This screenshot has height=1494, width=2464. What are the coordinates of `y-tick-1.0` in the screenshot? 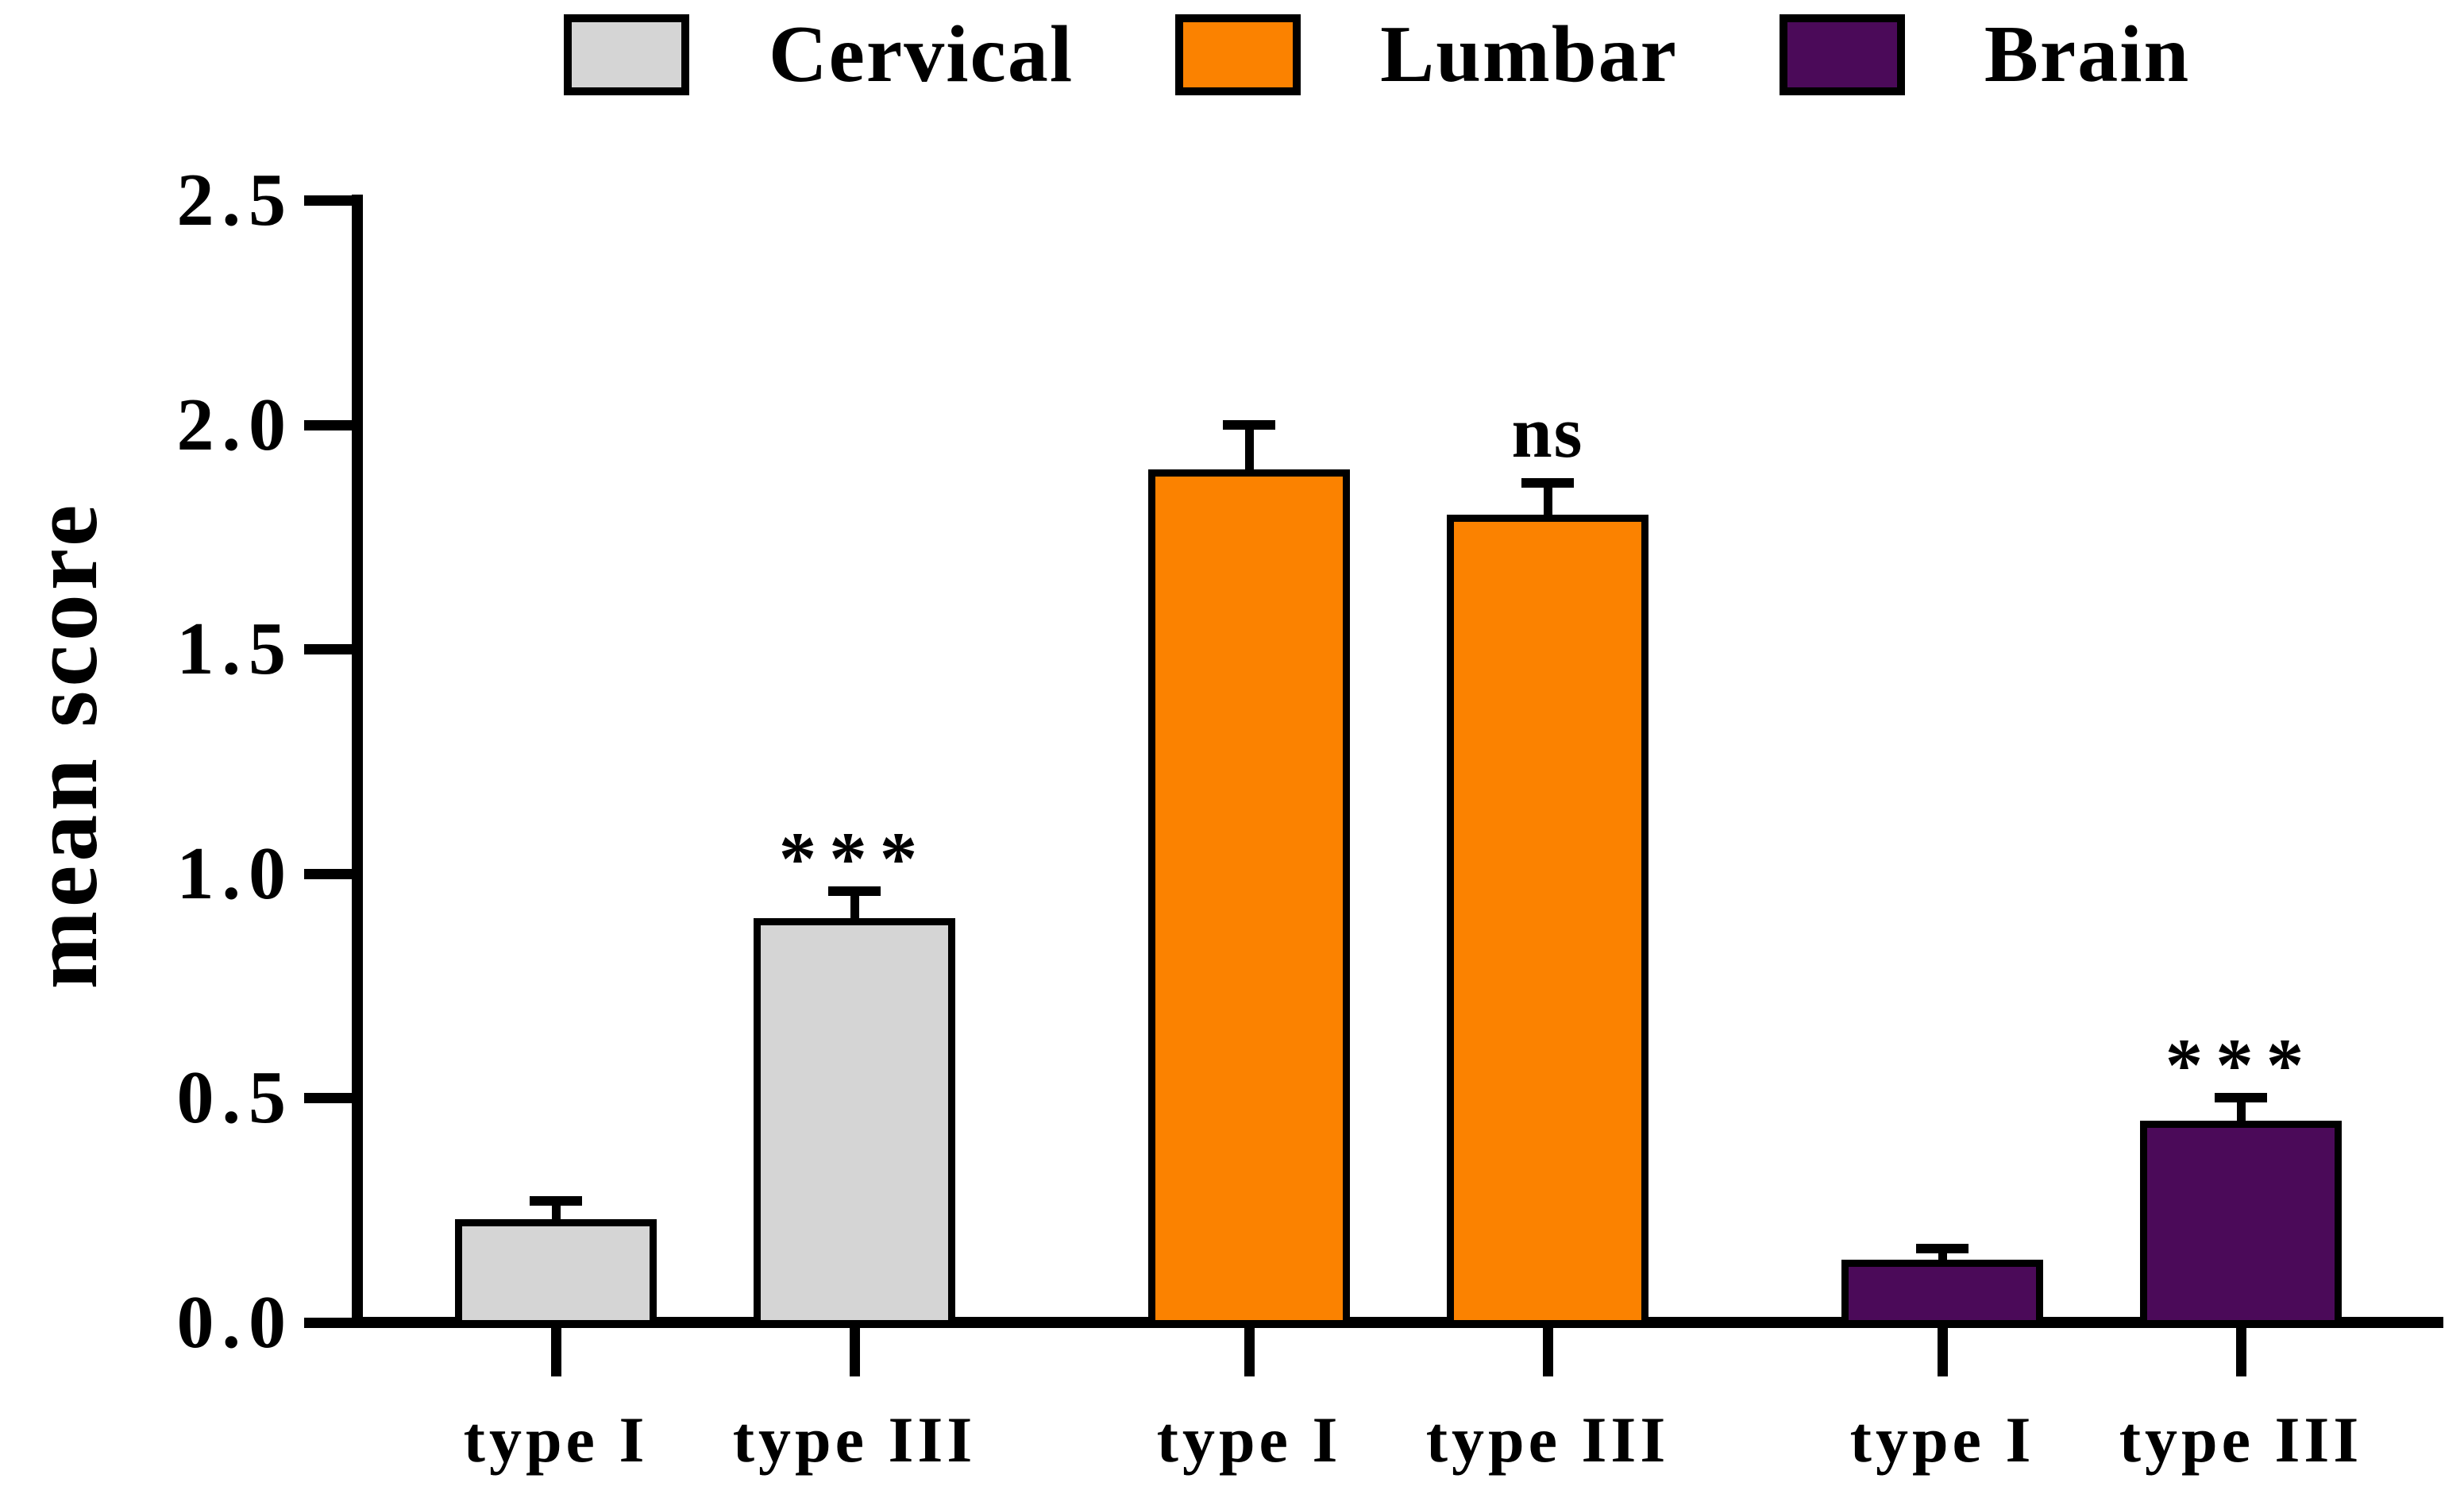 It's located at (328, 873).